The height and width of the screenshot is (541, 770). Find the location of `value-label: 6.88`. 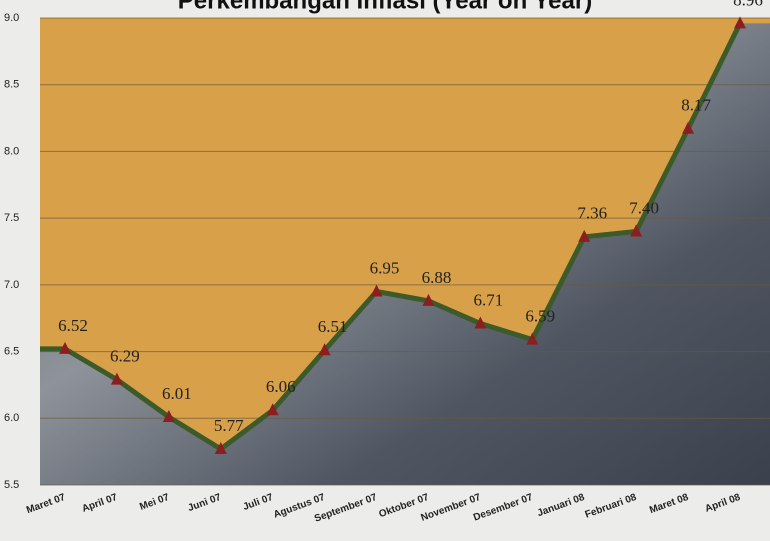

value-label: 6.88 is located at coordinates (437, 277).